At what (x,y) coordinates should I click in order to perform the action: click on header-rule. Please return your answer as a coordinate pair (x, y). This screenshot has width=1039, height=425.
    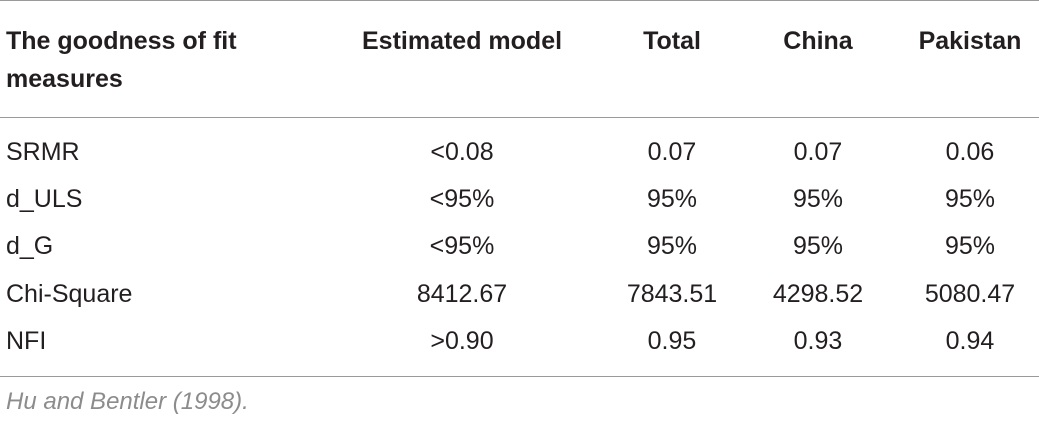
    Looking at the image, I should click on (519, 117).